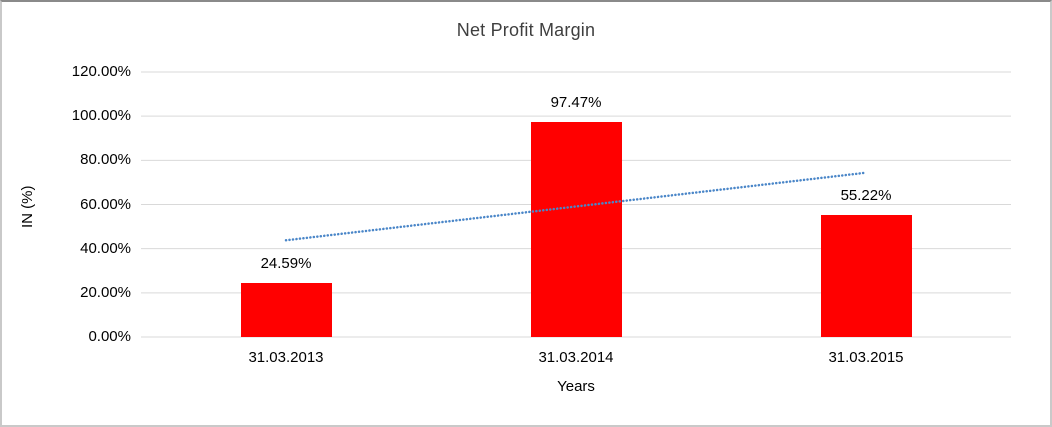 Image resolution: width=1052 pixels, height=427 pixels. What do you see at coordinates (109, 336) in the screenshot?
I see `y-tick-label: 0.00%` at bounding box center [109, 336].